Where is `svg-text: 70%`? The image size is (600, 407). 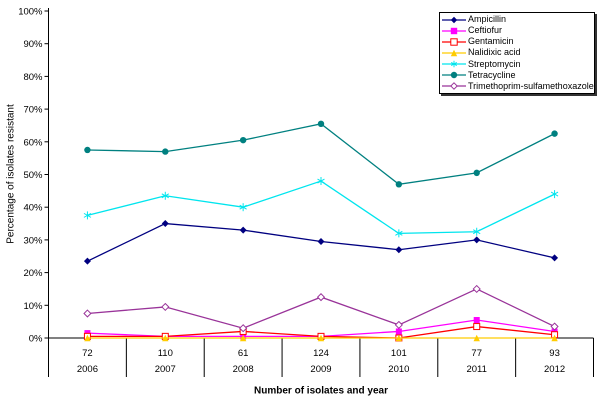 svg-text: 70% is located at coordinates (33, 110).